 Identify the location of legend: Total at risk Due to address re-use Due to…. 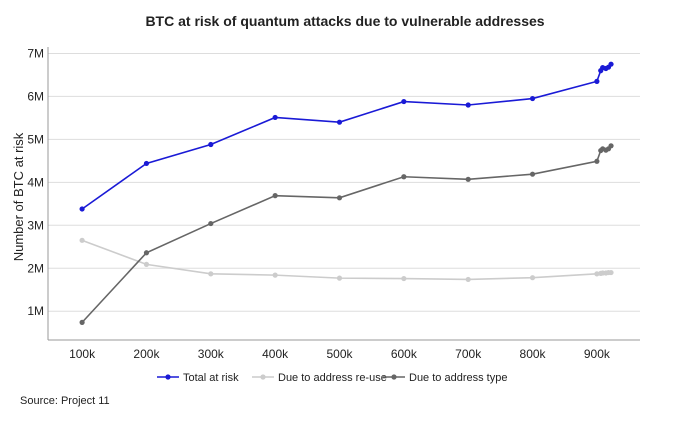
(332, 378).